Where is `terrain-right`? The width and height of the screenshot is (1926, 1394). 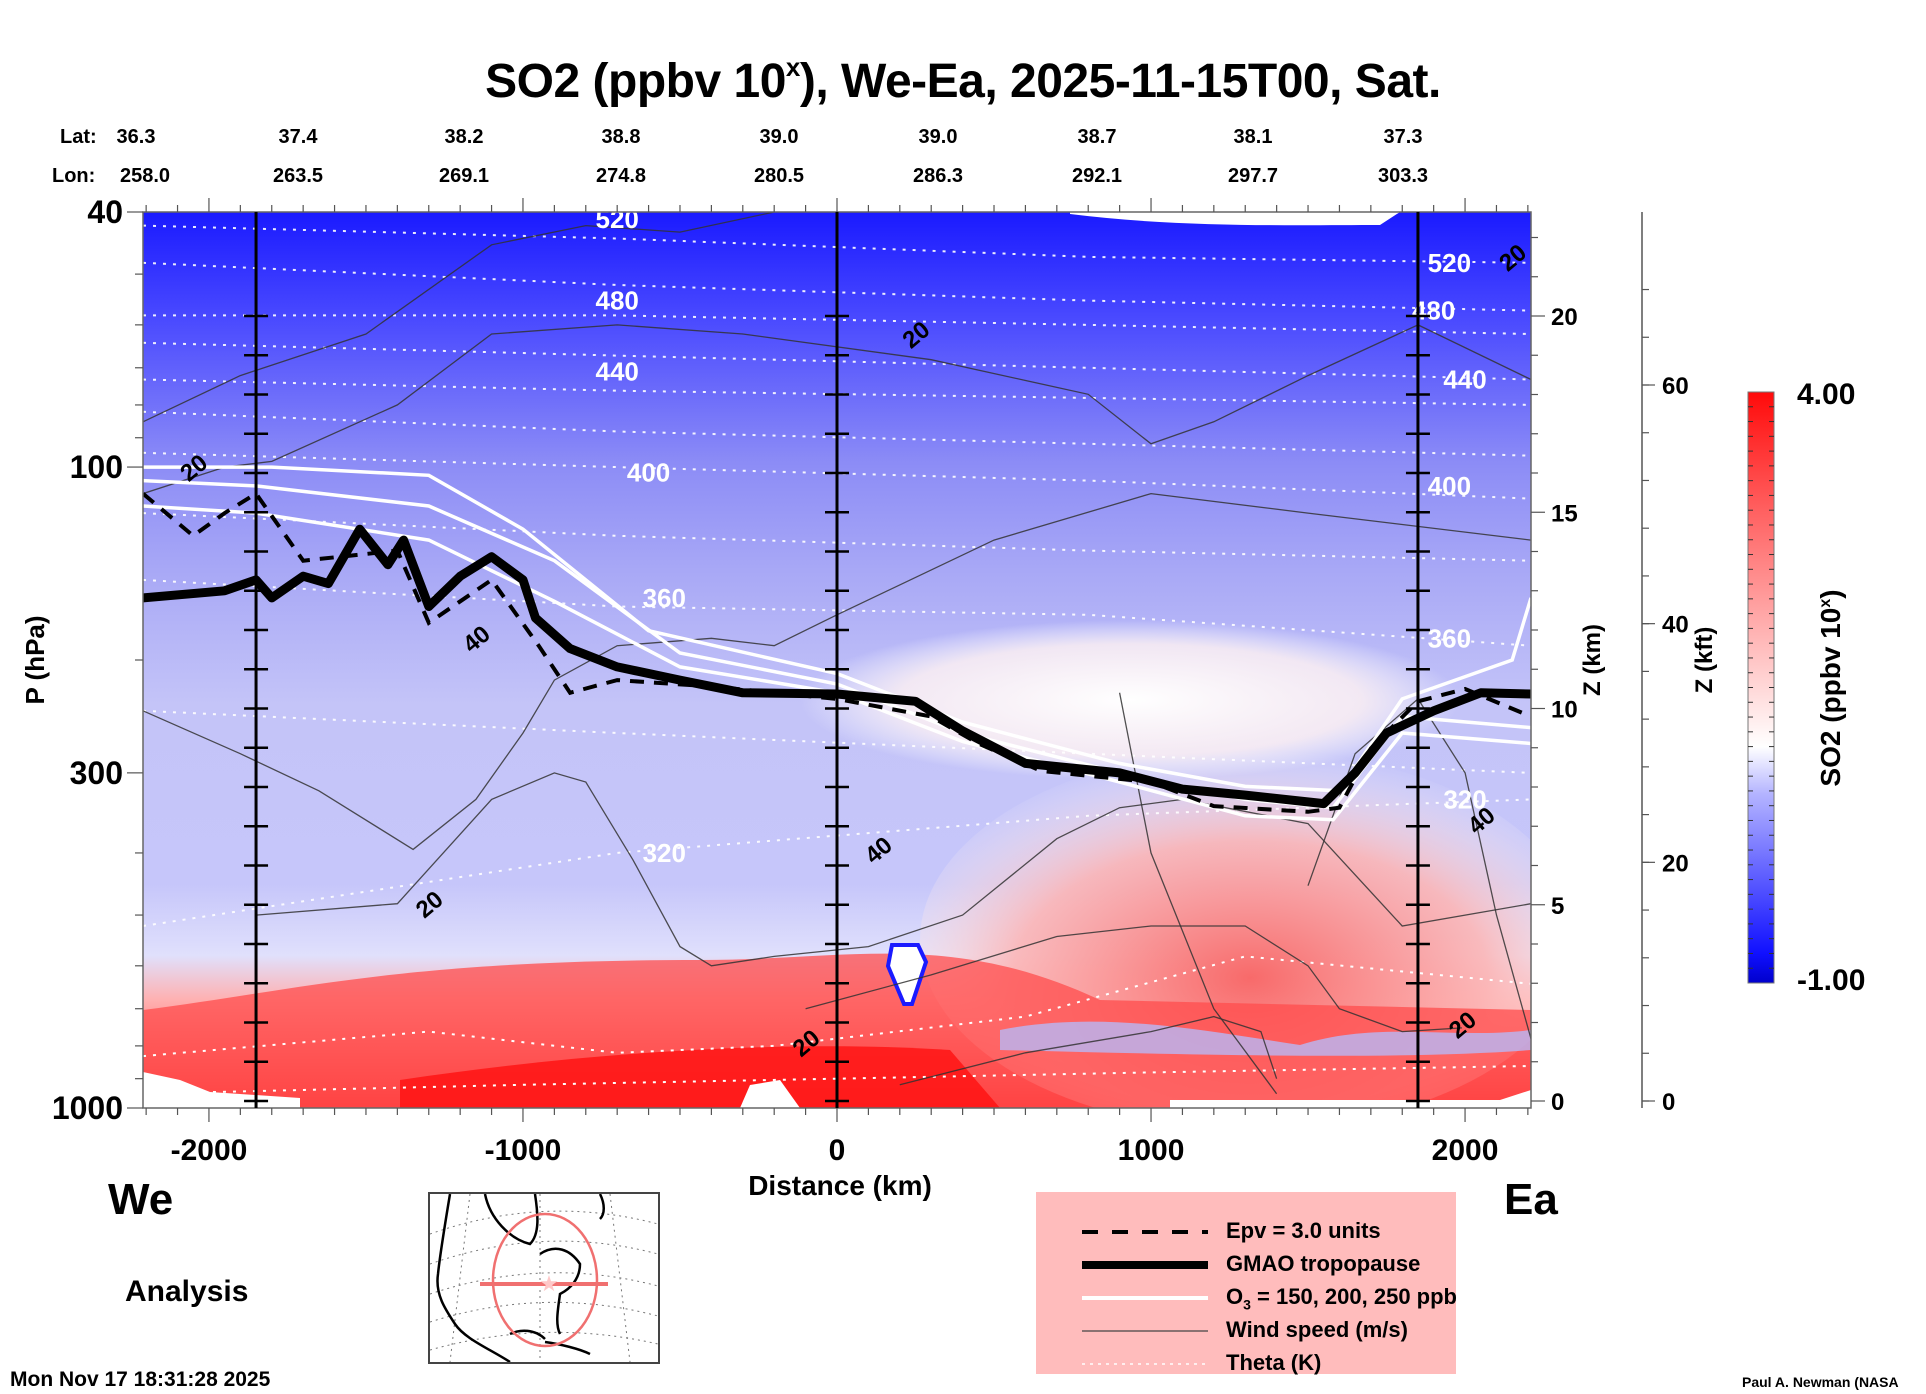 terrain-right is located at coordinates (1350, 1099).